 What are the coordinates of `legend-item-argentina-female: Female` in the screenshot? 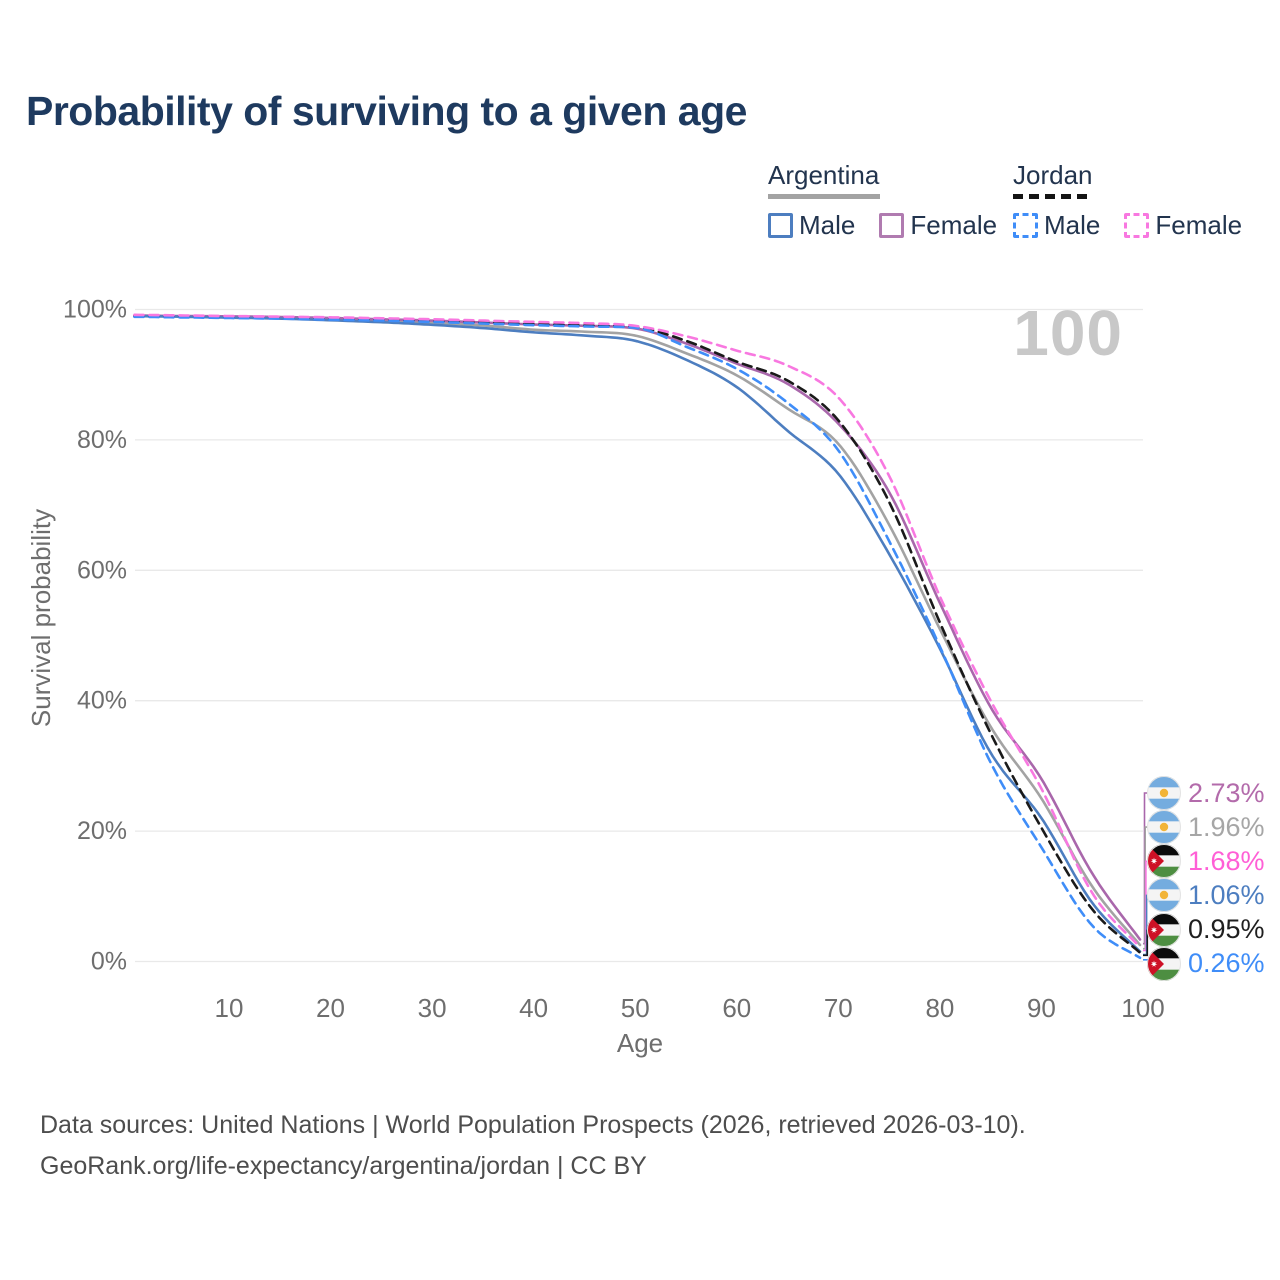 It's located at (938, 225).